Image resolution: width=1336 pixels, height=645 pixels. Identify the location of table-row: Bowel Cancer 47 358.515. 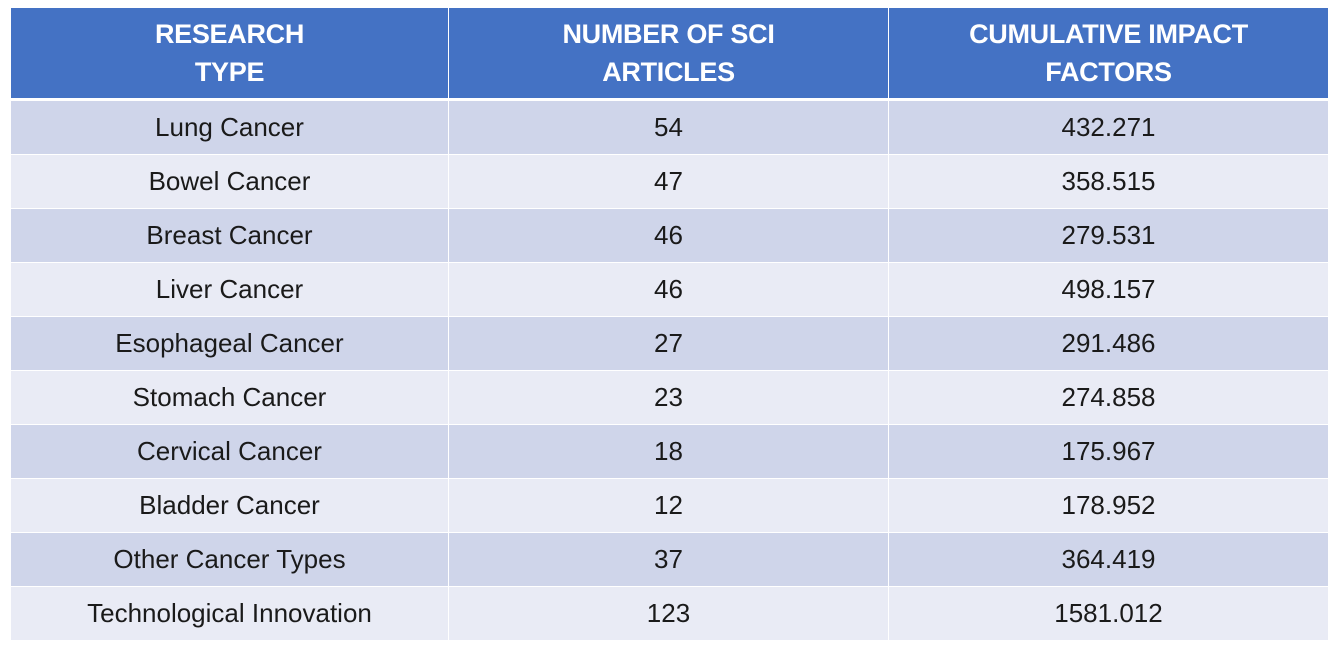
(669, 181).